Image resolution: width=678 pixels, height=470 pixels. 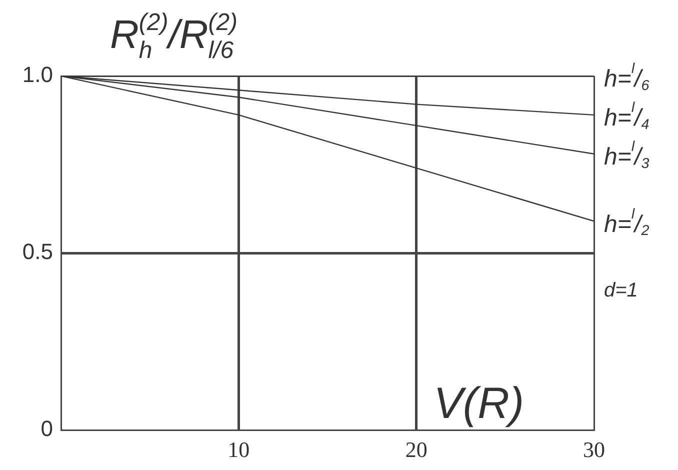 I want to click on x-tick-label: 10, so click(x=239, y=449).